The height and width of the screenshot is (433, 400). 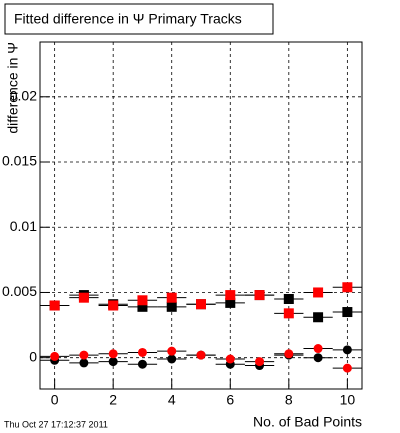 I want to click on chart-title: Fitted difference in Ψ Primary Tracks, so click(x=128, y=19).